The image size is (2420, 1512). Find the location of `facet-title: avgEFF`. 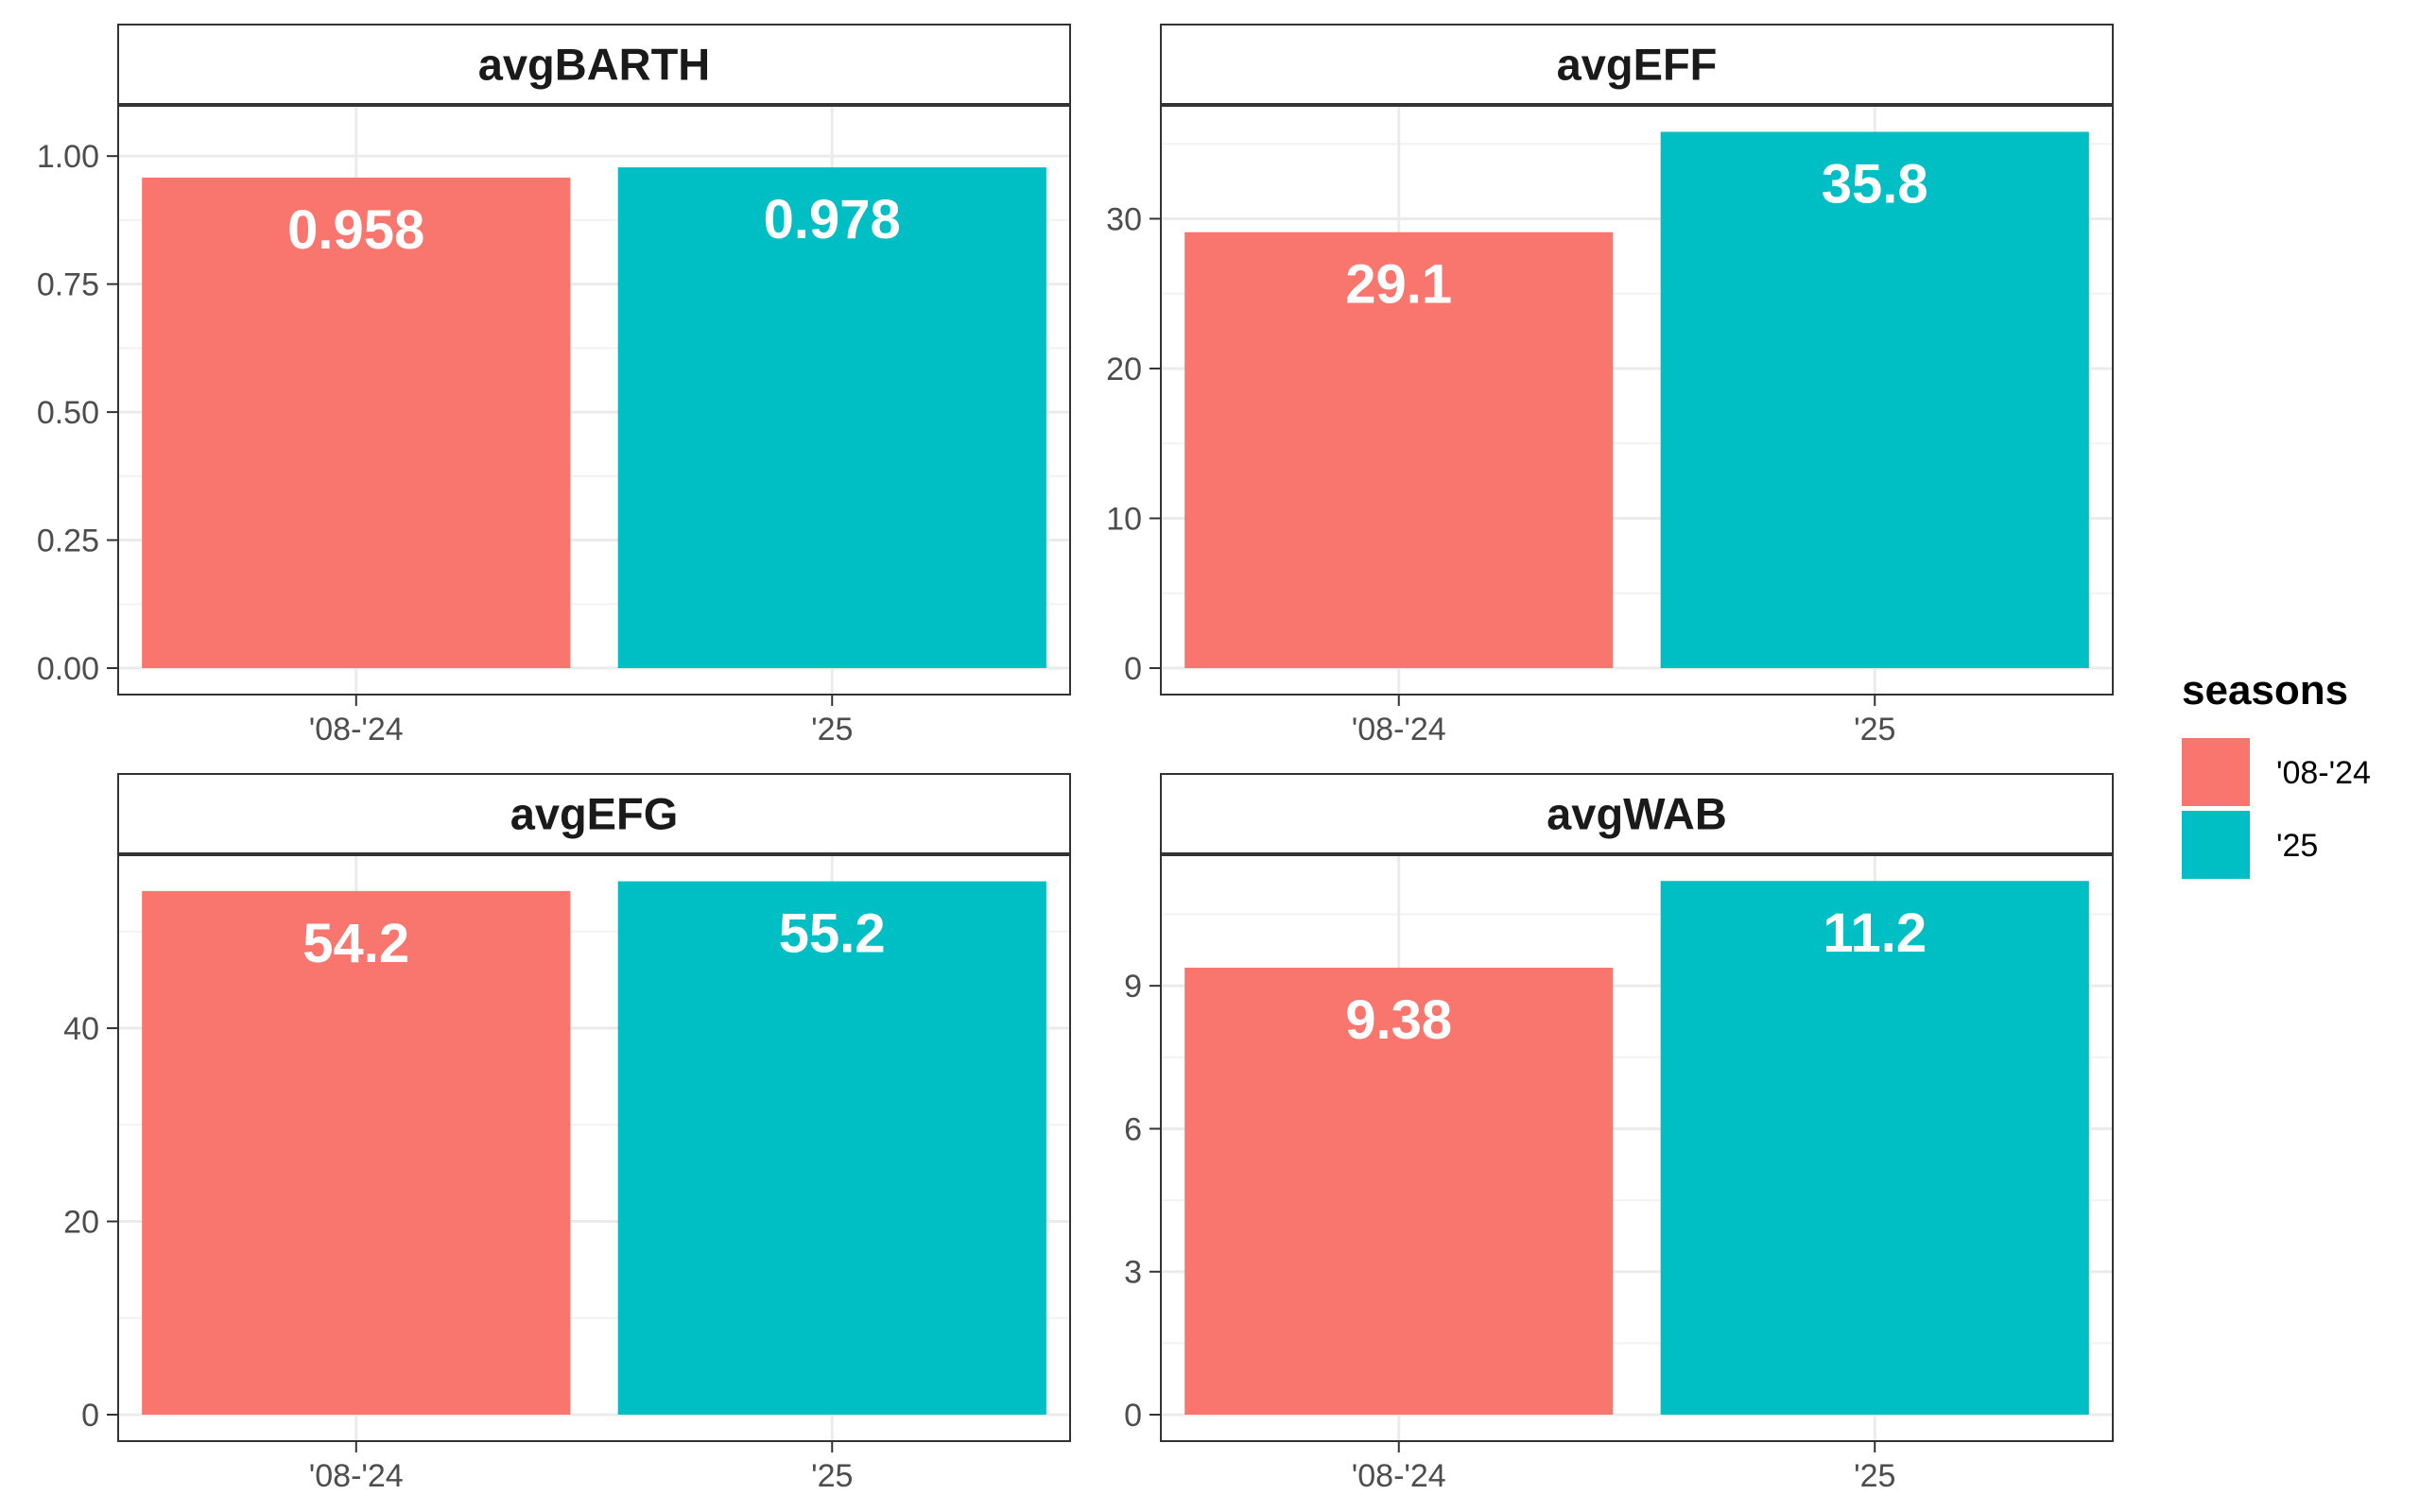

facet-title: avgEFF is located at coordinates (1637, 65).